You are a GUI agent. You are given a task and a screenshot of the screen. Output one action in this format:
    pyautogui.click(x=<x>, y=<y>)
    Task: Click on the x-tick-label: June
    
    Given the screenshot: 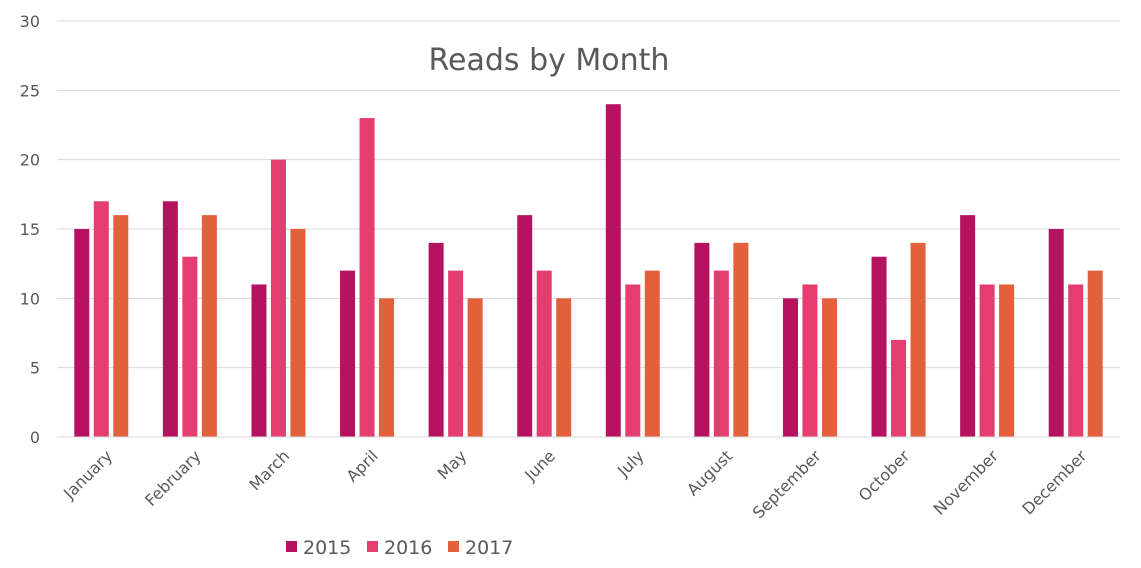 What is the action you would take?
    pyautogui.click(x=539, y=465)
    